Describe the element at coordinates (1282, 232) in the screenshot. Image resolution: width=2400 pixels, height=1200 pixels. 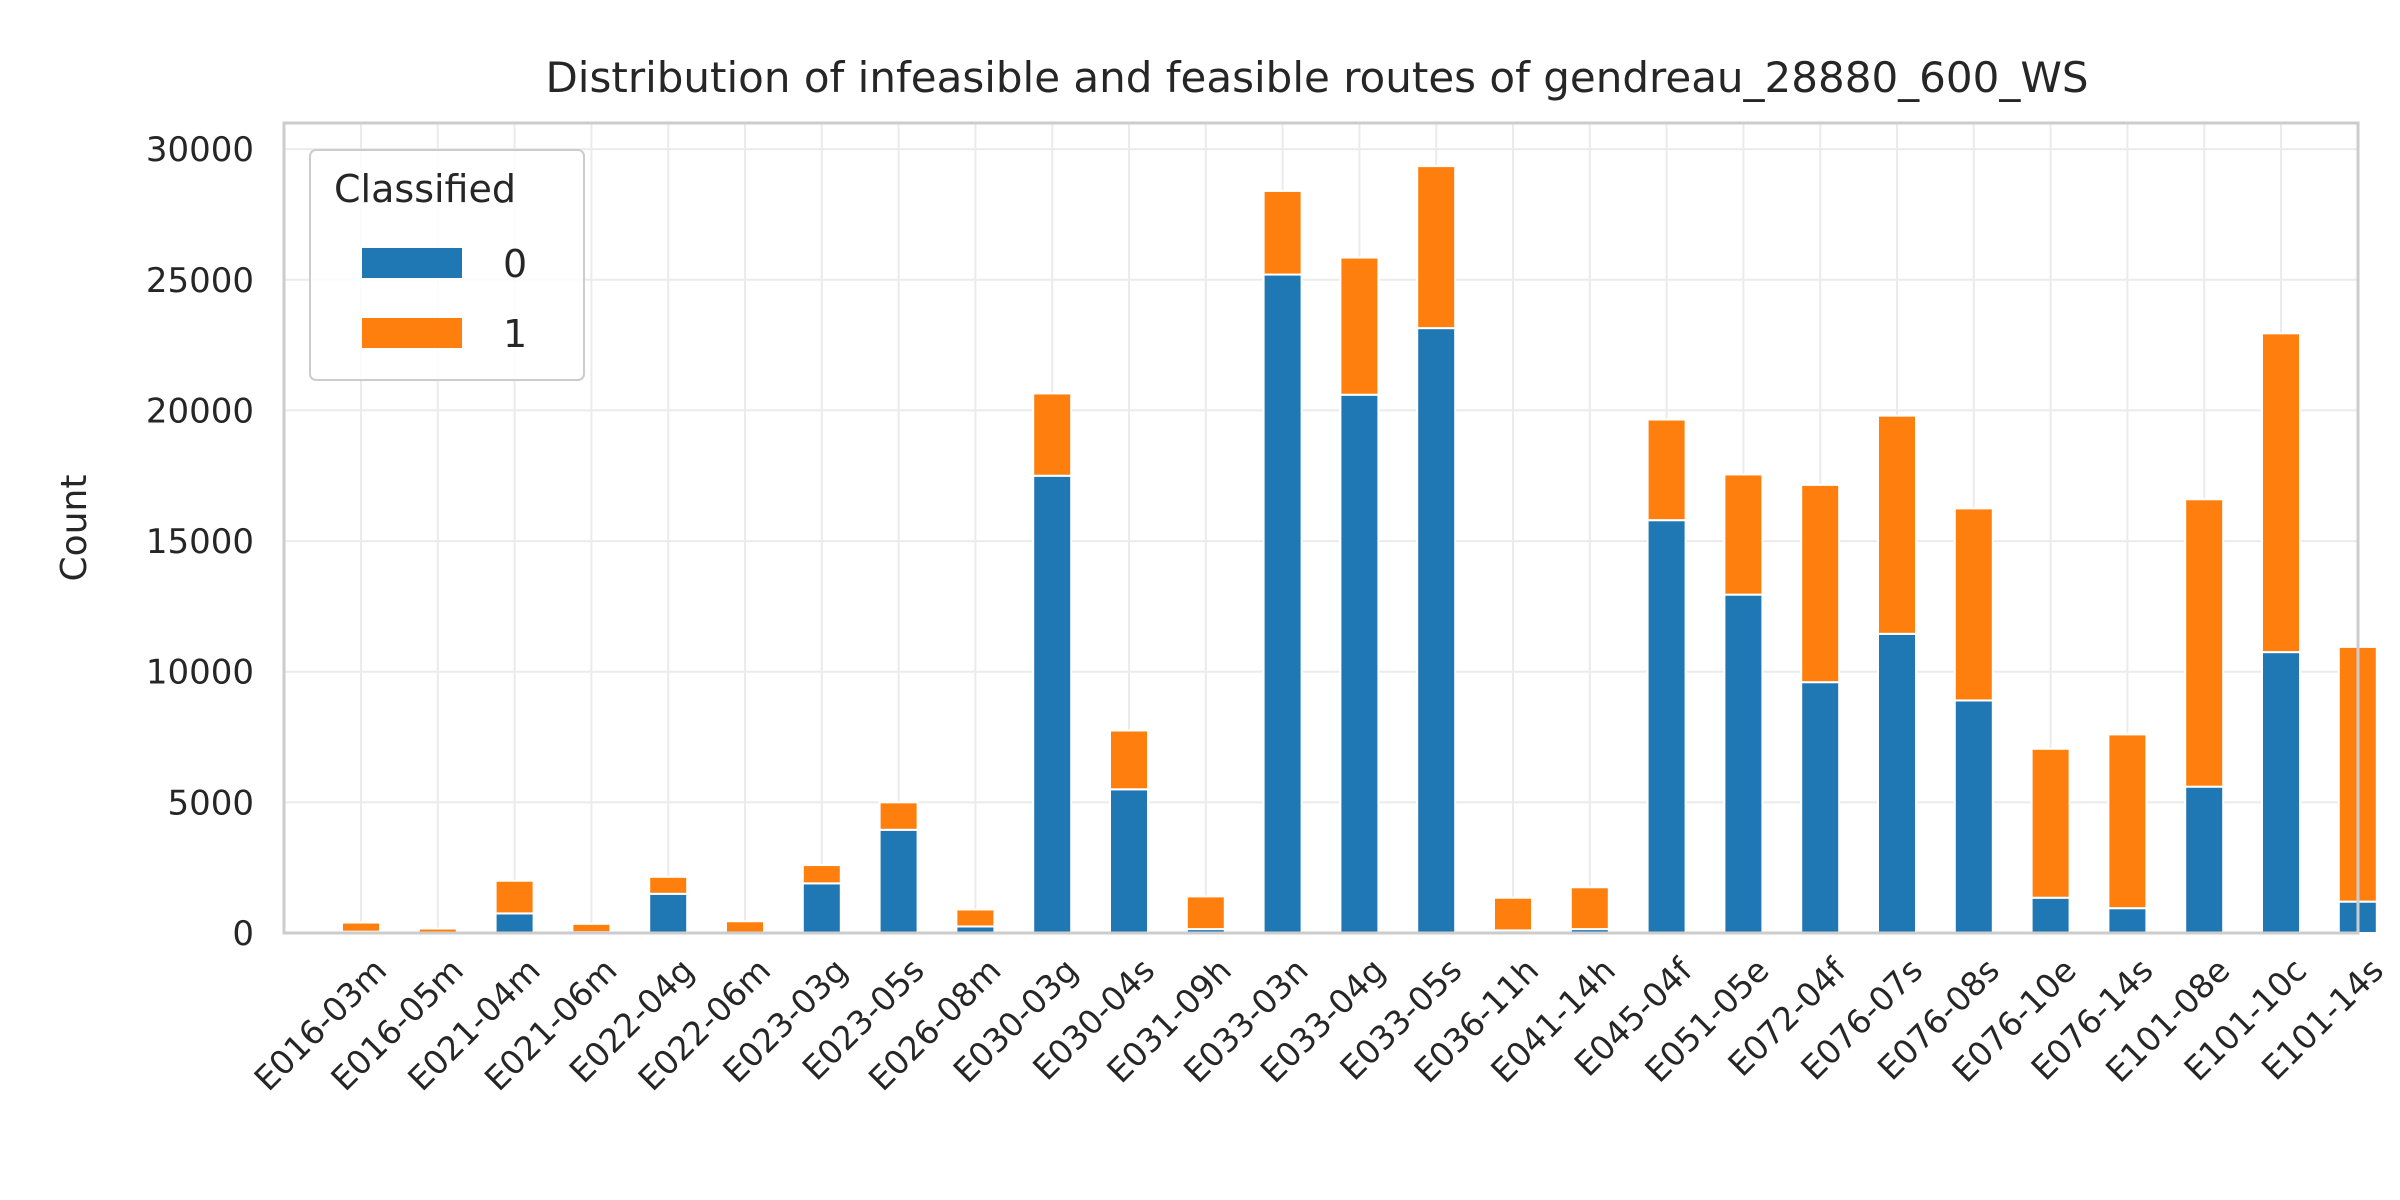
I see `bar-series-1-E033-03n` at that location.